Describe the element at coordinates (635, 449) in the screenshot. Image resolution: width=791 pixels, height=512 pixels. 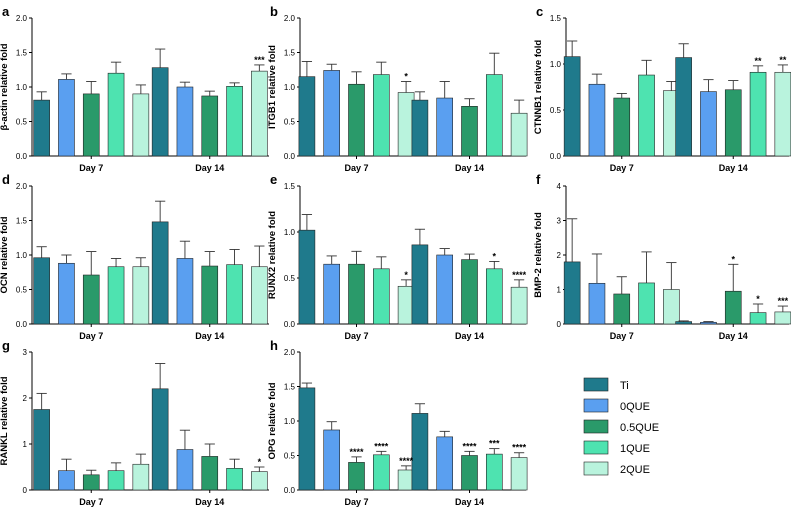
I see `legend-label: 1QUE` at that location.